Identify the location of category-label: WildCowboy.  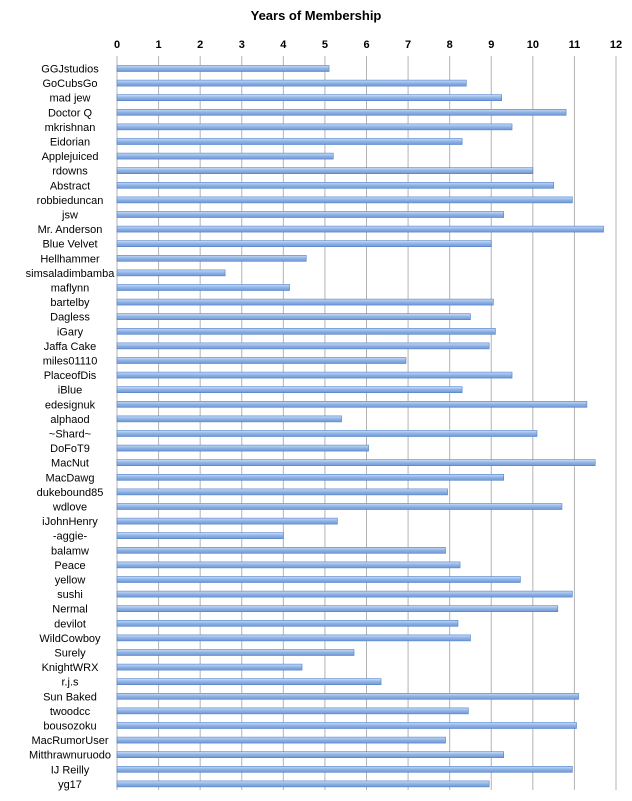
(70, 639).